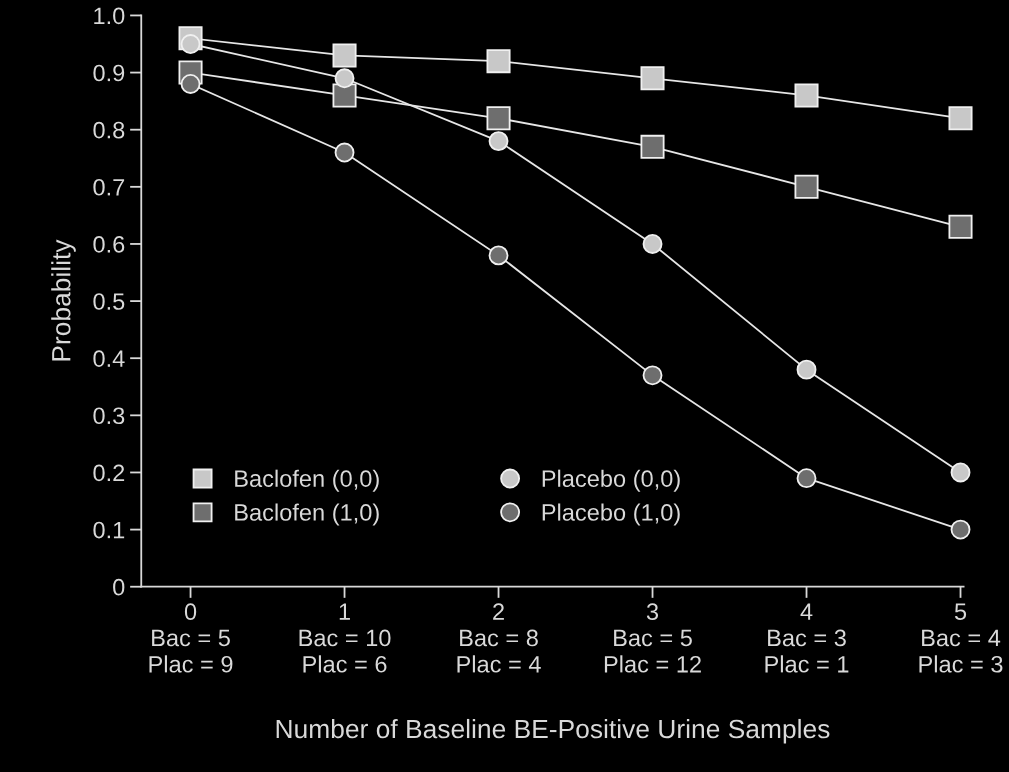  Describe the element at coordinates (611, 514) in the screenshot. I see `legend-label: Placebo (1,0)` at that location.